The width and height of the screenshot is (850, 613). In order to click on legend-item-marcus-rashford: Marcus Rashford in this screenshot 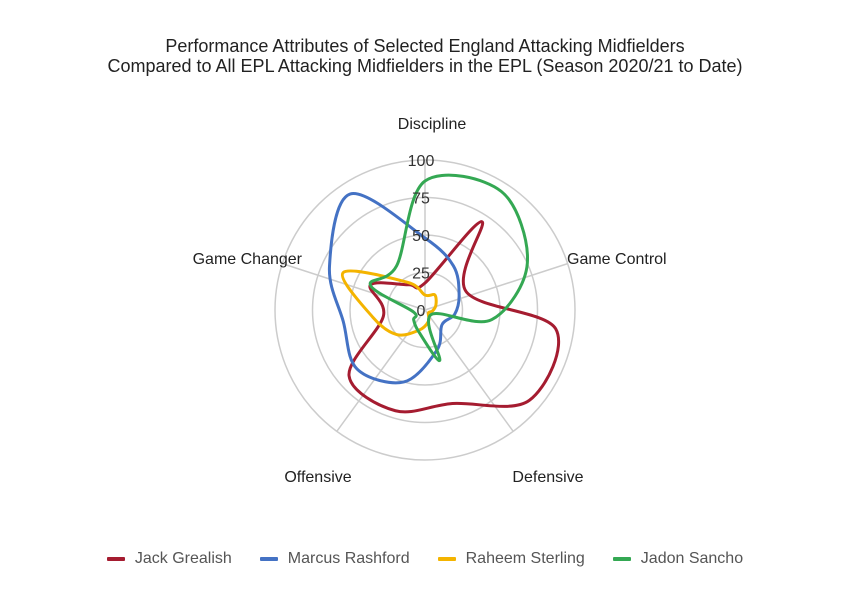, I will do `click(334, 559)`.